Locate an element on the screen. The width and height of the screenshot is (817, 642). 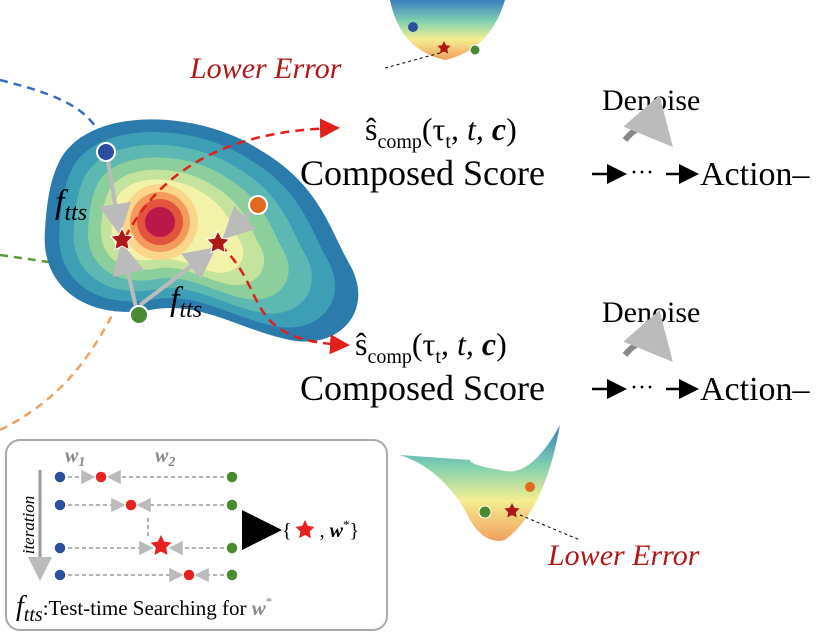
brace: { is located at coordinates (287, 531).